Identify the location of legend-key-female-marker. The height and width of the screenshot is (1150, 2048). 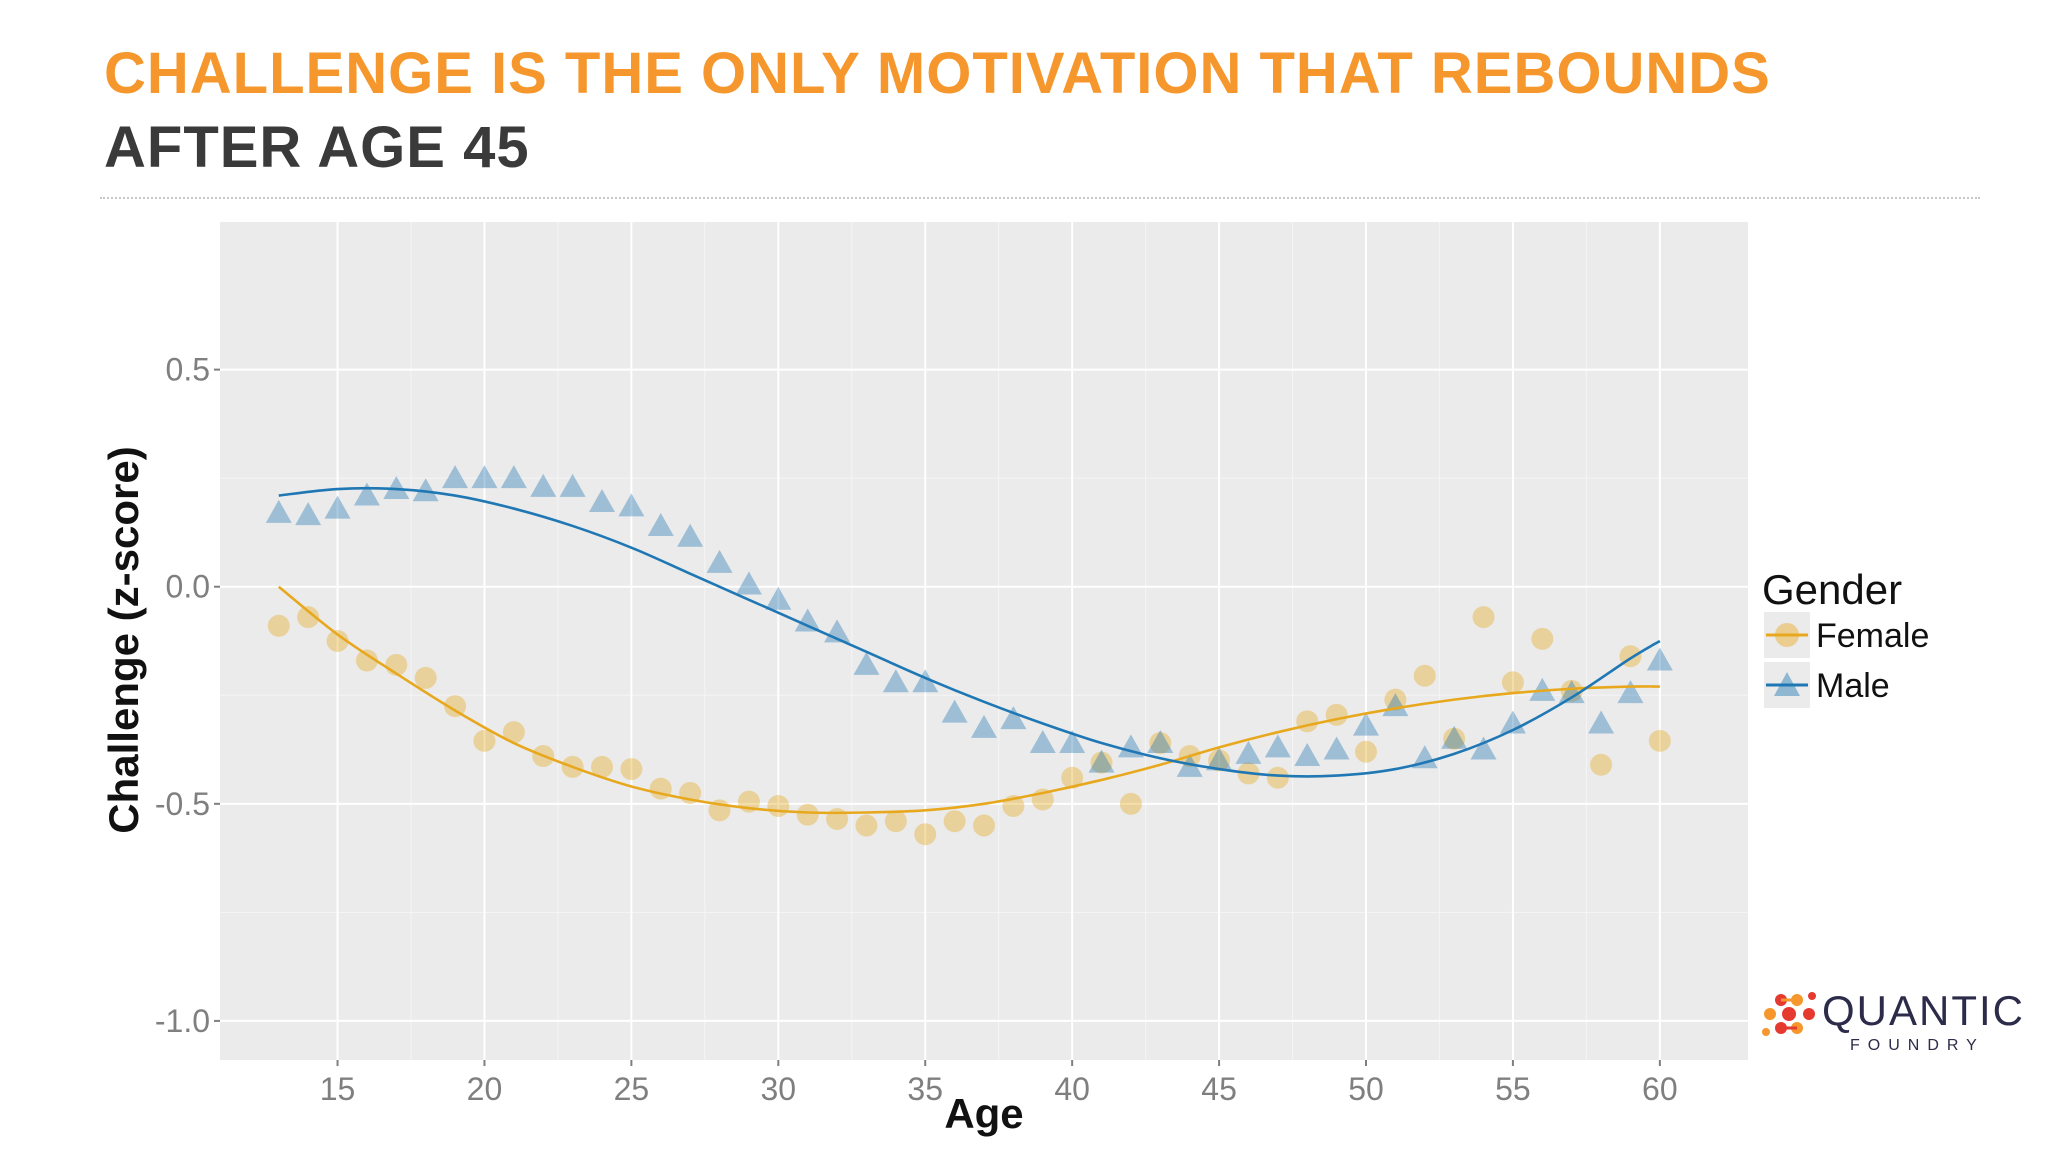
(1787, 635).